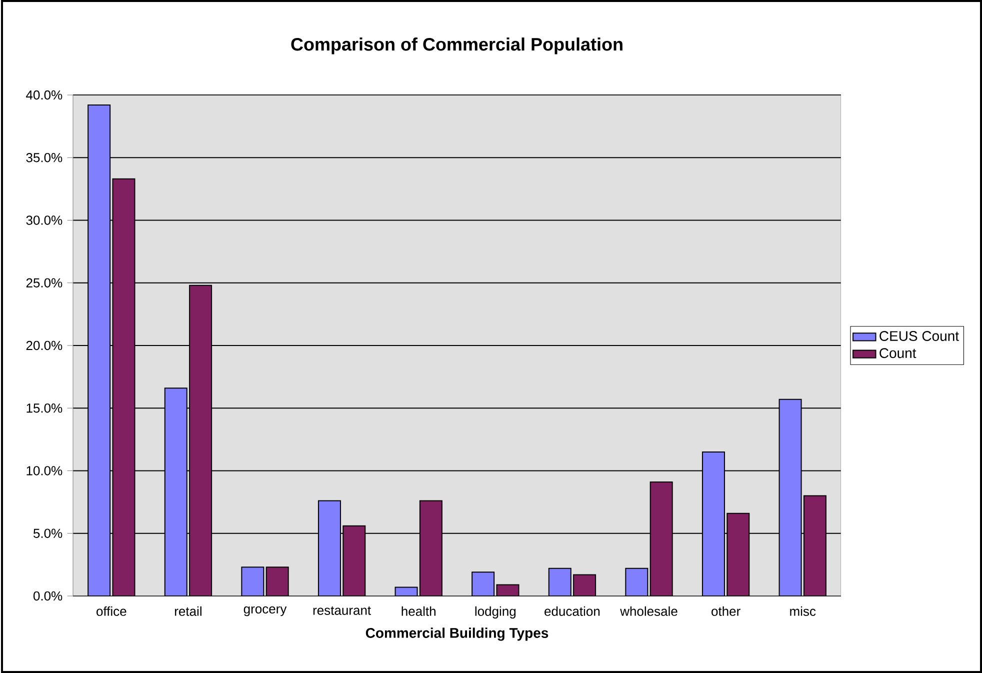  I want to click on x-tick-label: office, so click(111, 611).